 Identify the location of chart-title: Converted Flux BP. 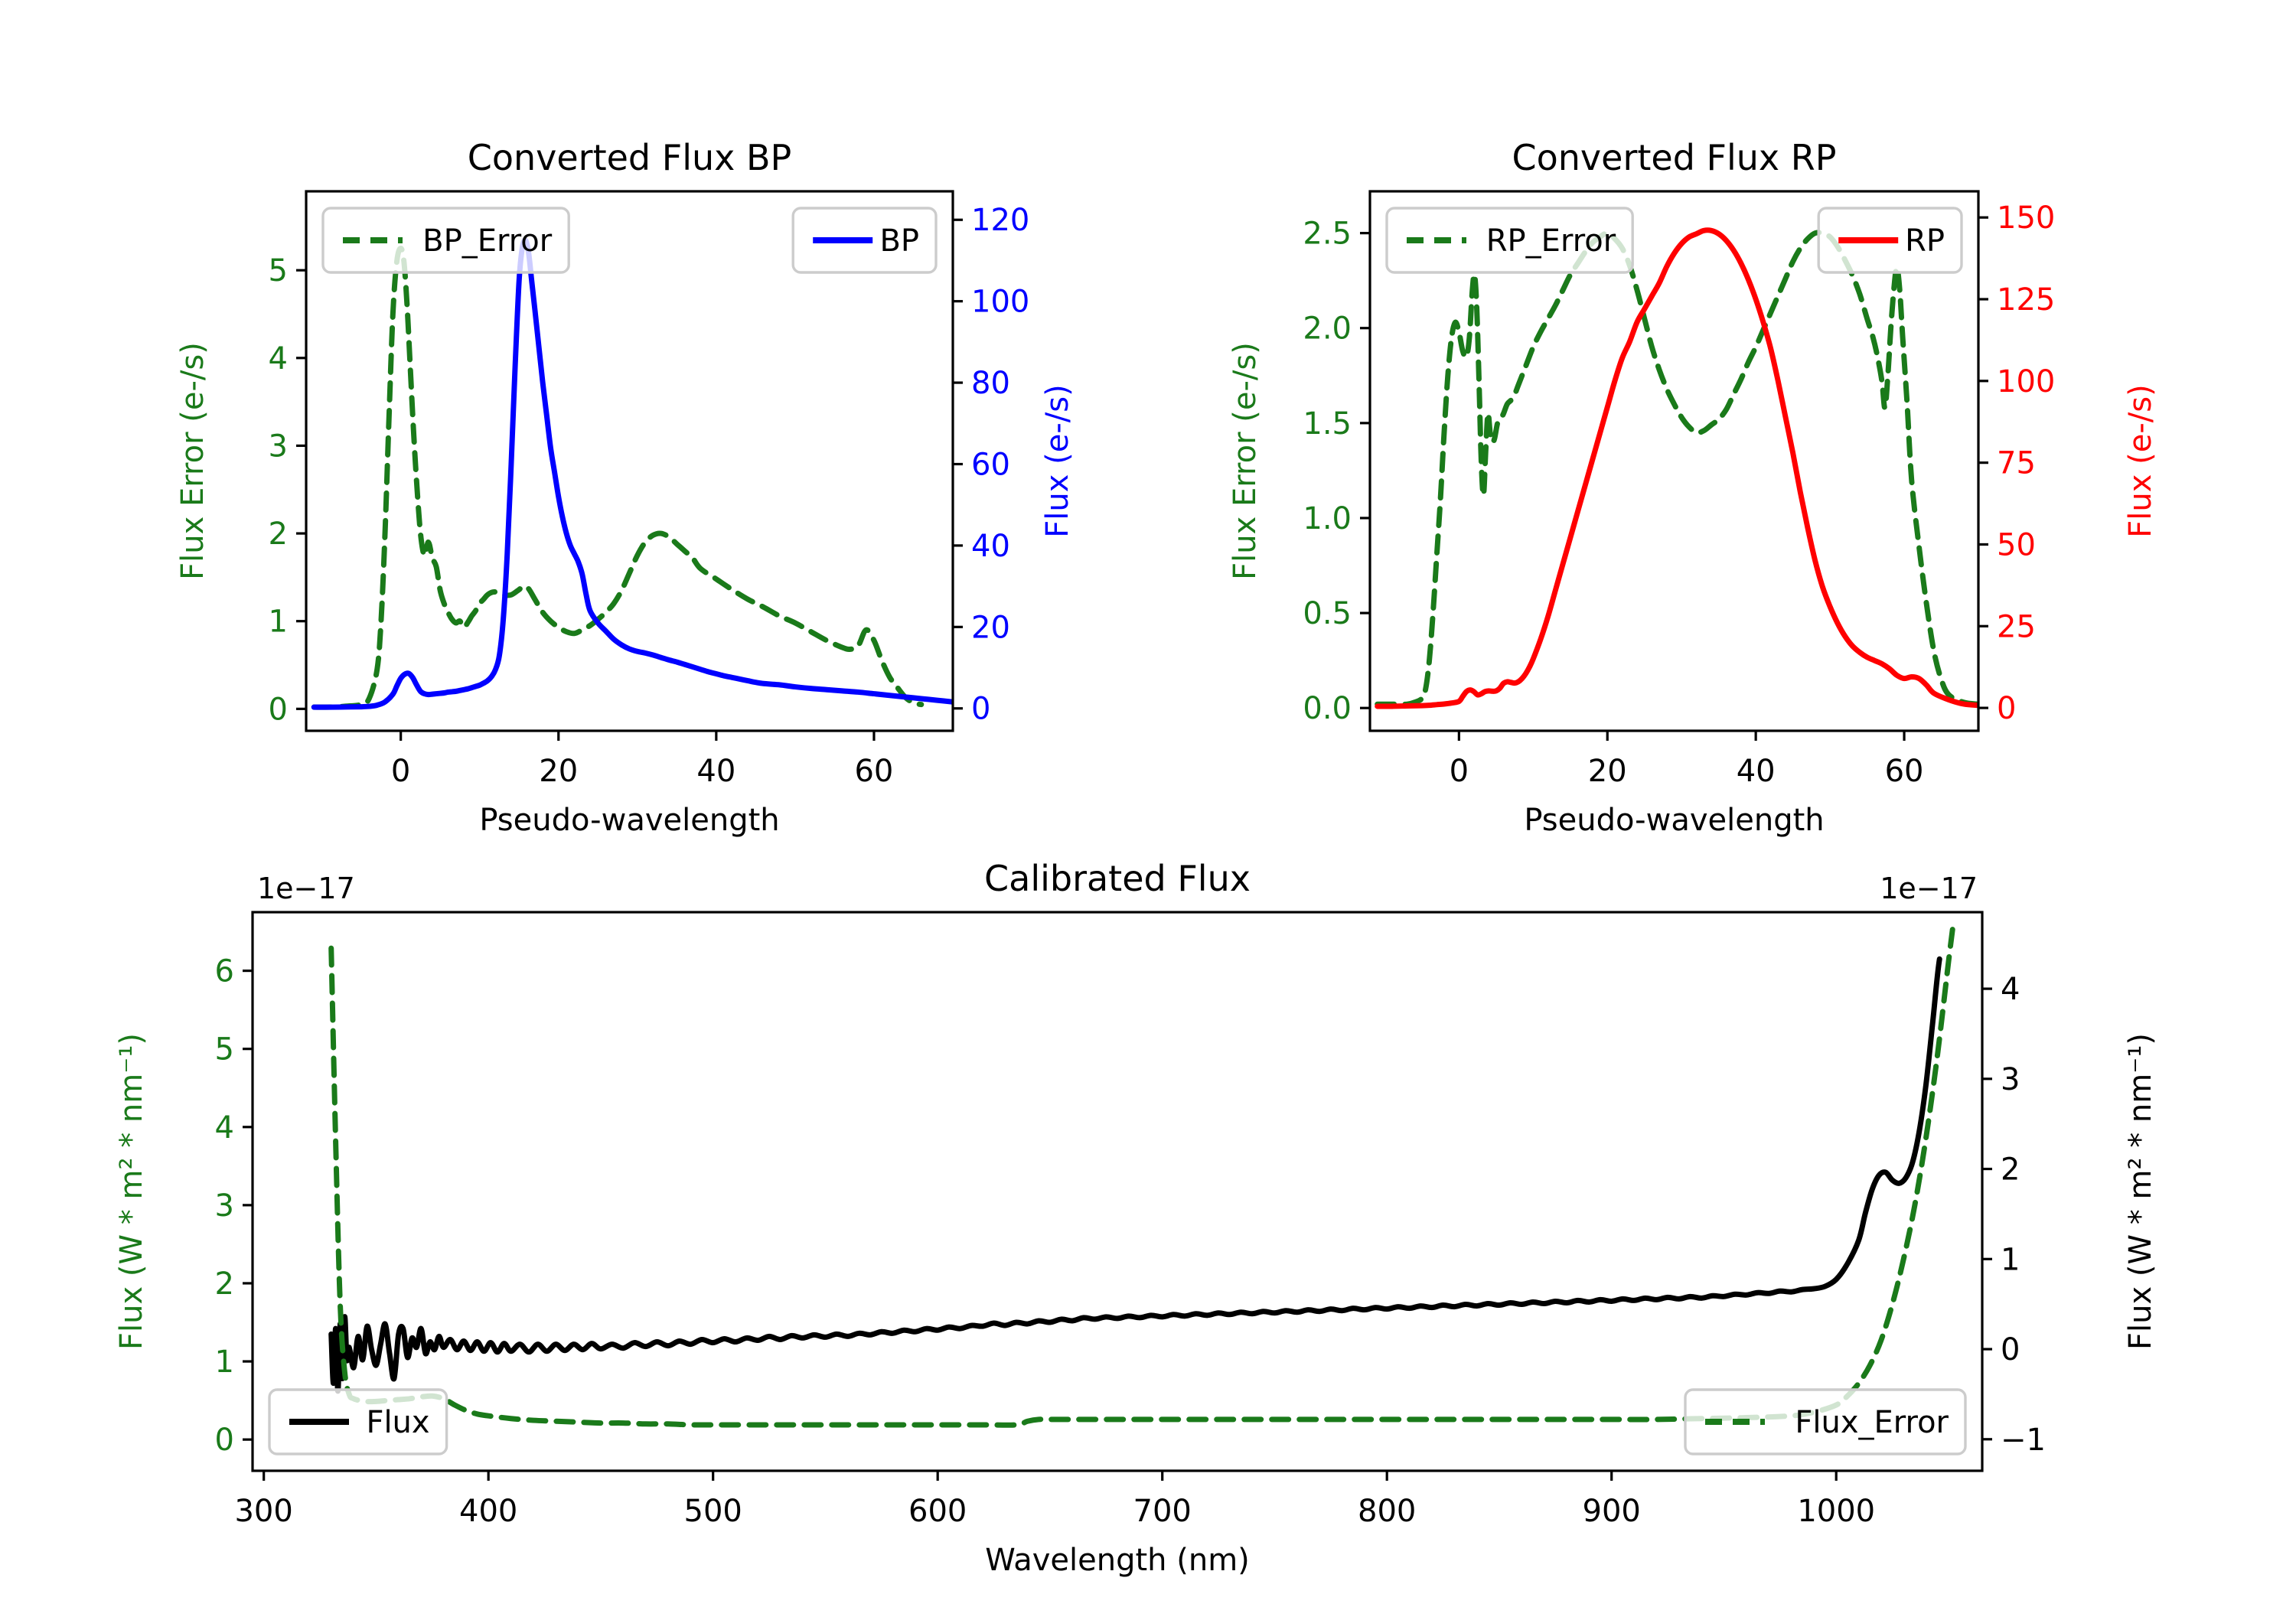
(630, 157).